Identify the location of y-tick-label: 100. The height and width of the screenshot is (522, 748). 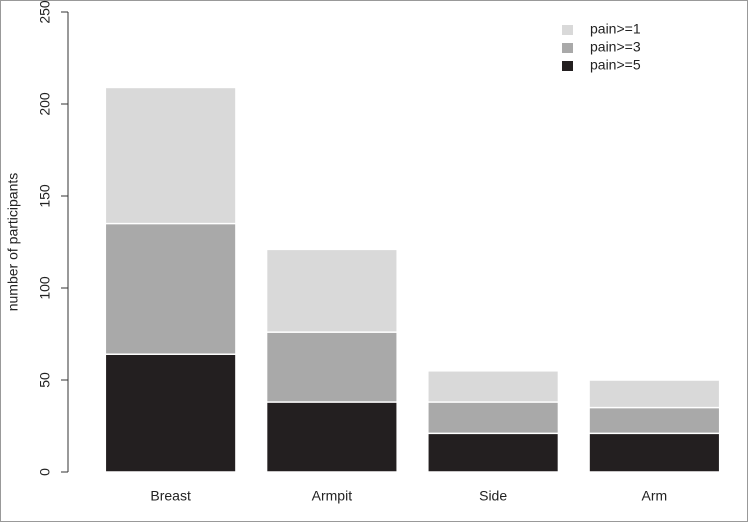
(45, 288).